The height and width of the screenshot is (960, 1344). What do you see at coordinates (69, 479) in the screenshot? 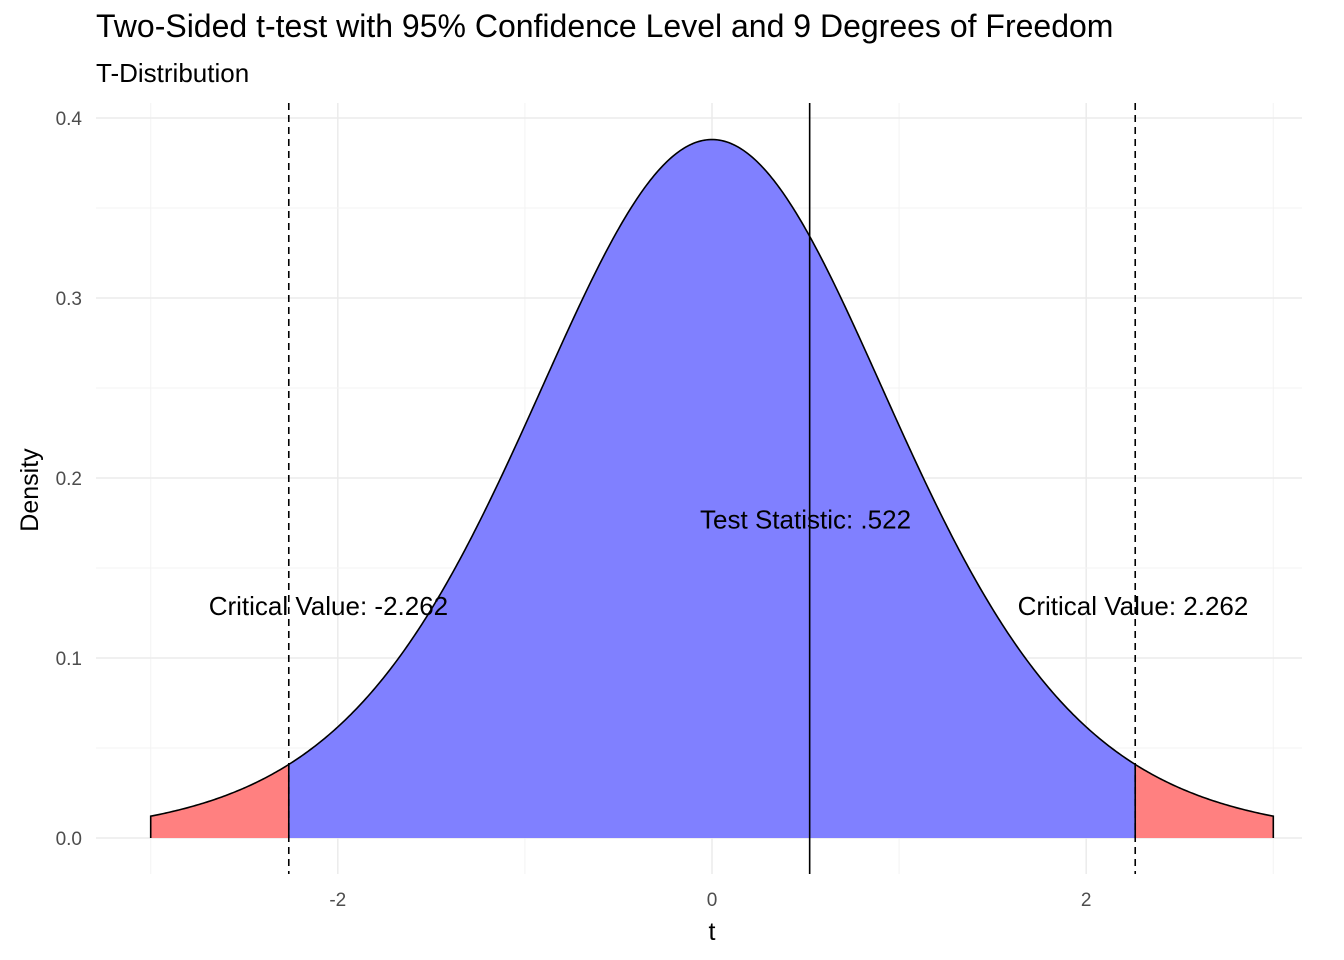
I see `y-tick-label: 0.2` at bounding box center [69, 479].